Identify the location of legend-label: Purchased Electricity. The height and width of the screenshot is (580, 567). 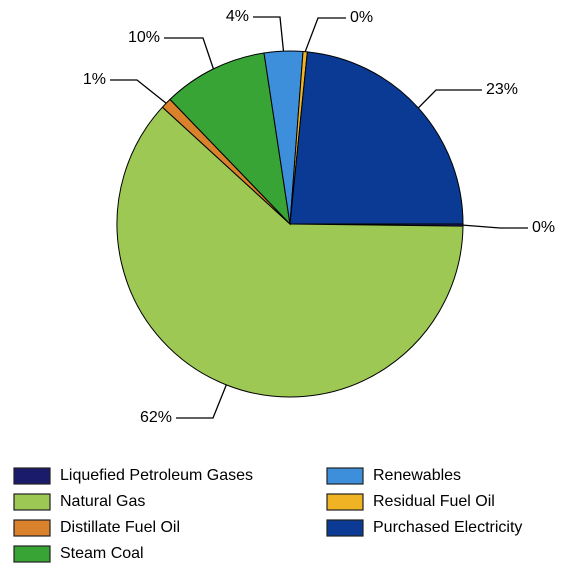
(447, 527).